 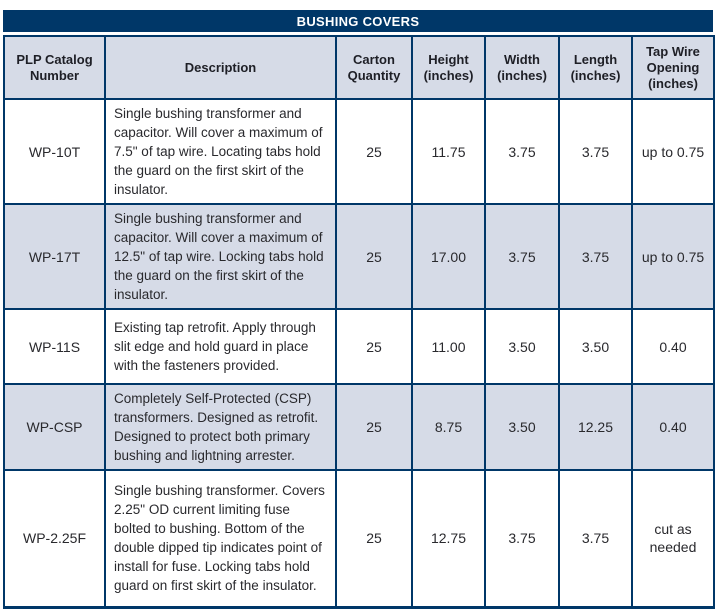 What do you see at coordinates (54, 346) in the screenshot?
I see `catalog-number-cell: WP-11S` at bounding box center [54, 346].